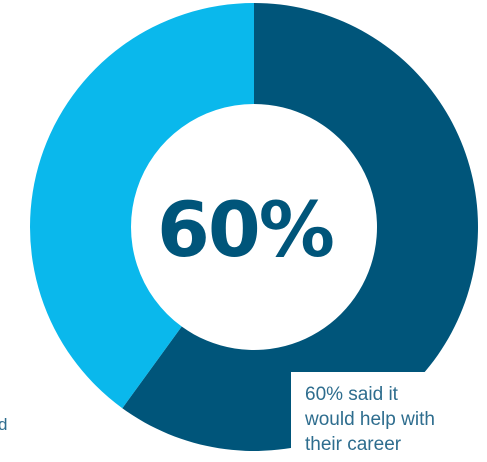 The width and height of the screenshot is (487, 462). I want to click on callout-line-3: their career, so click(353, 444).